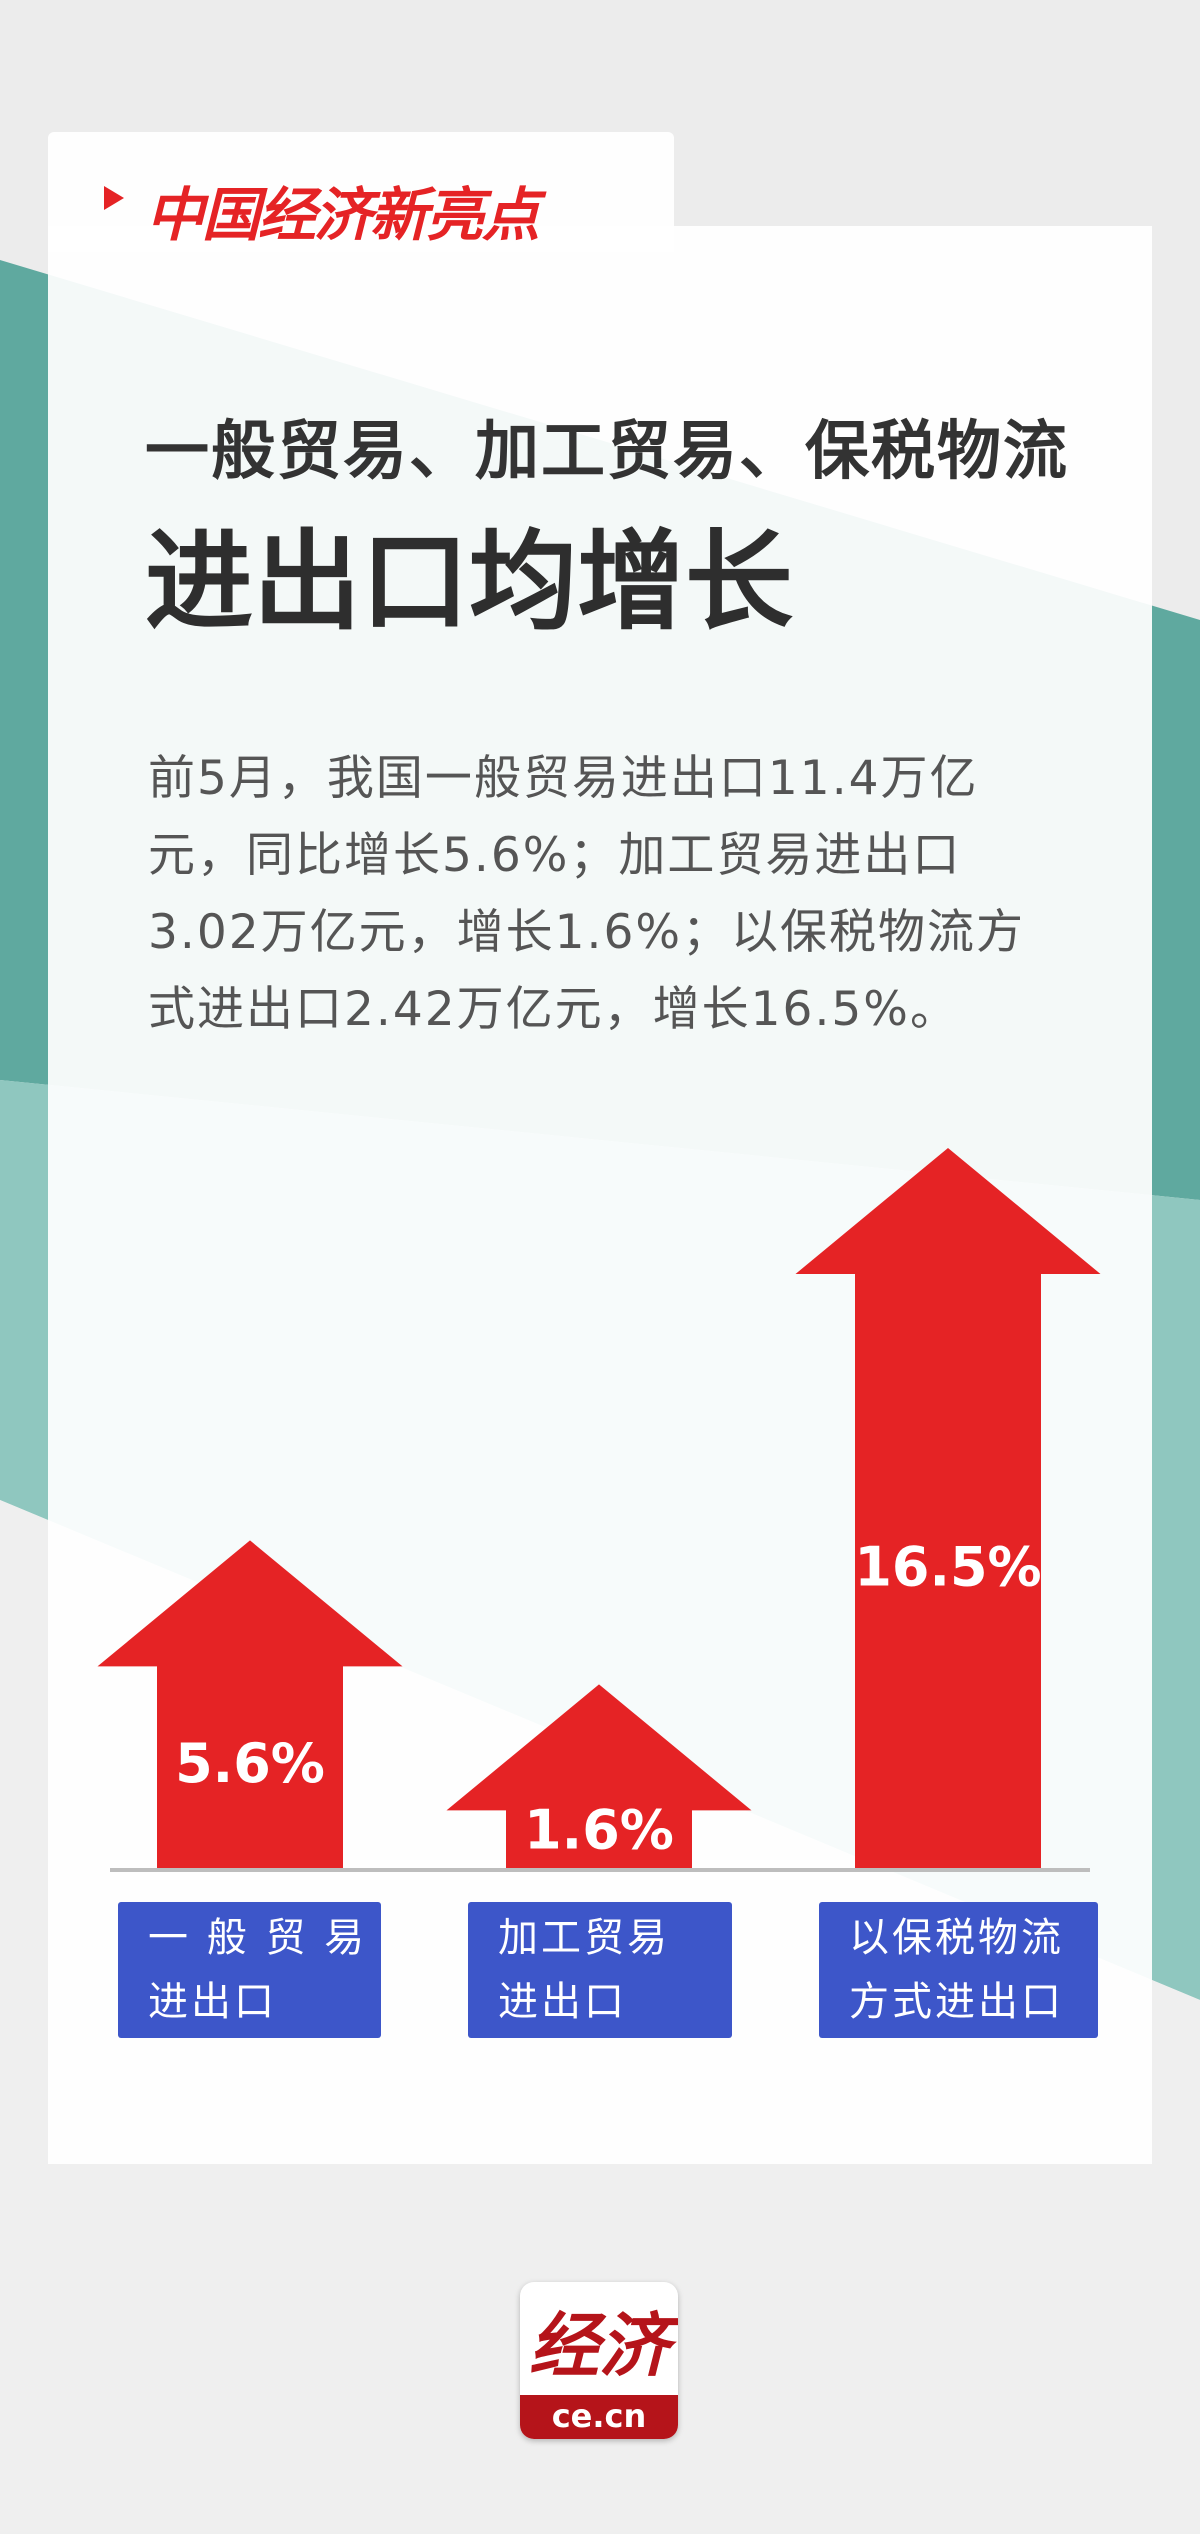  I want to click on brand: 中国经济新亮点, so click(343, 215).